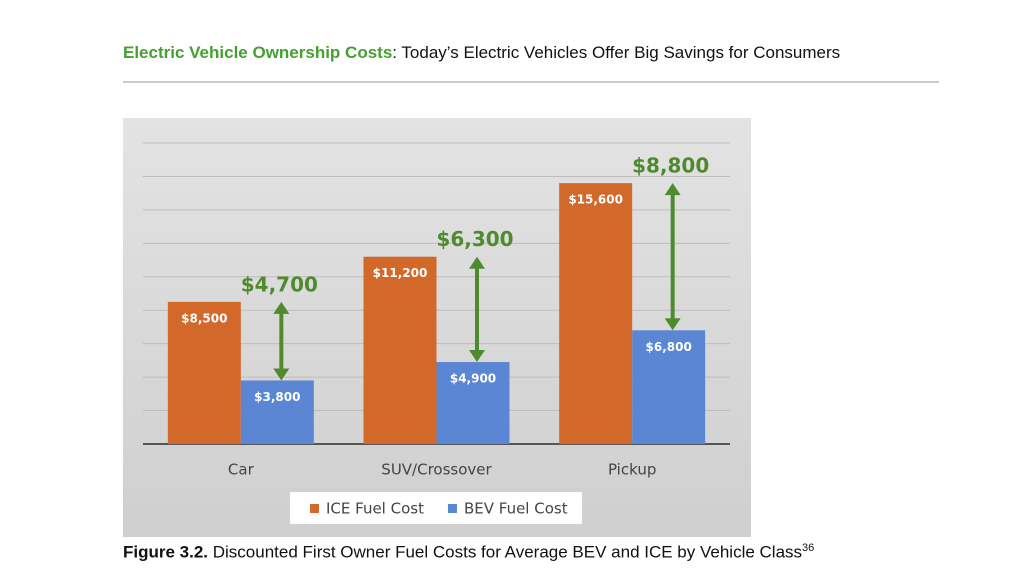 Image resolution: width=1024 pixels, height=576 pixels. I want to click on legend-box, so click(436, 508).